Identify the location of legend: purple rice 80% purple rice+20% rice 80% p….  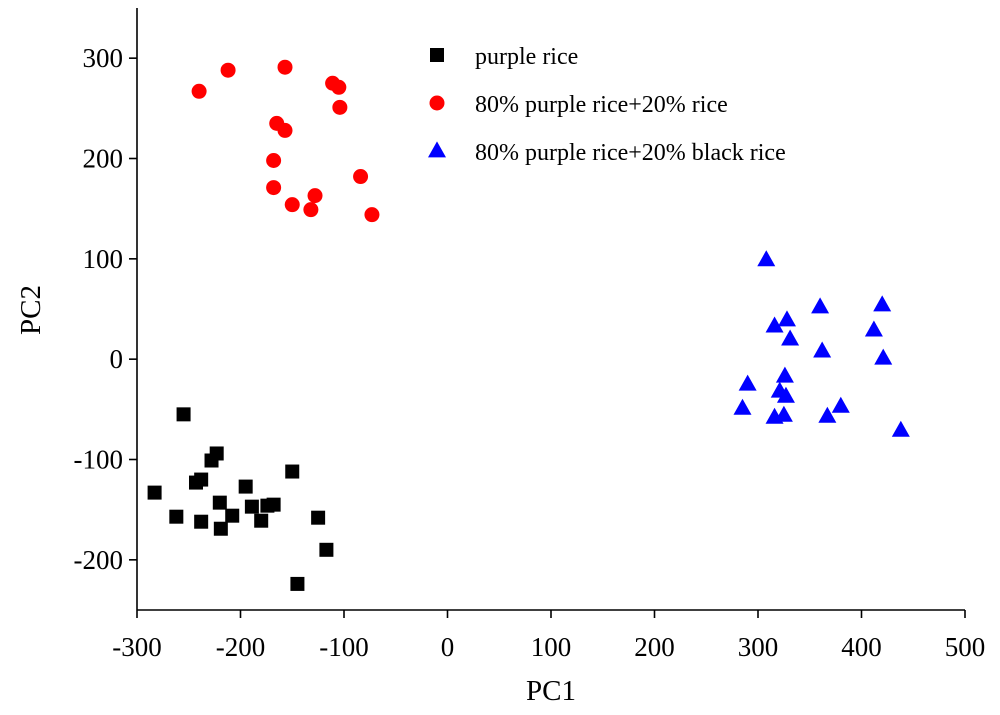
(607, 105).